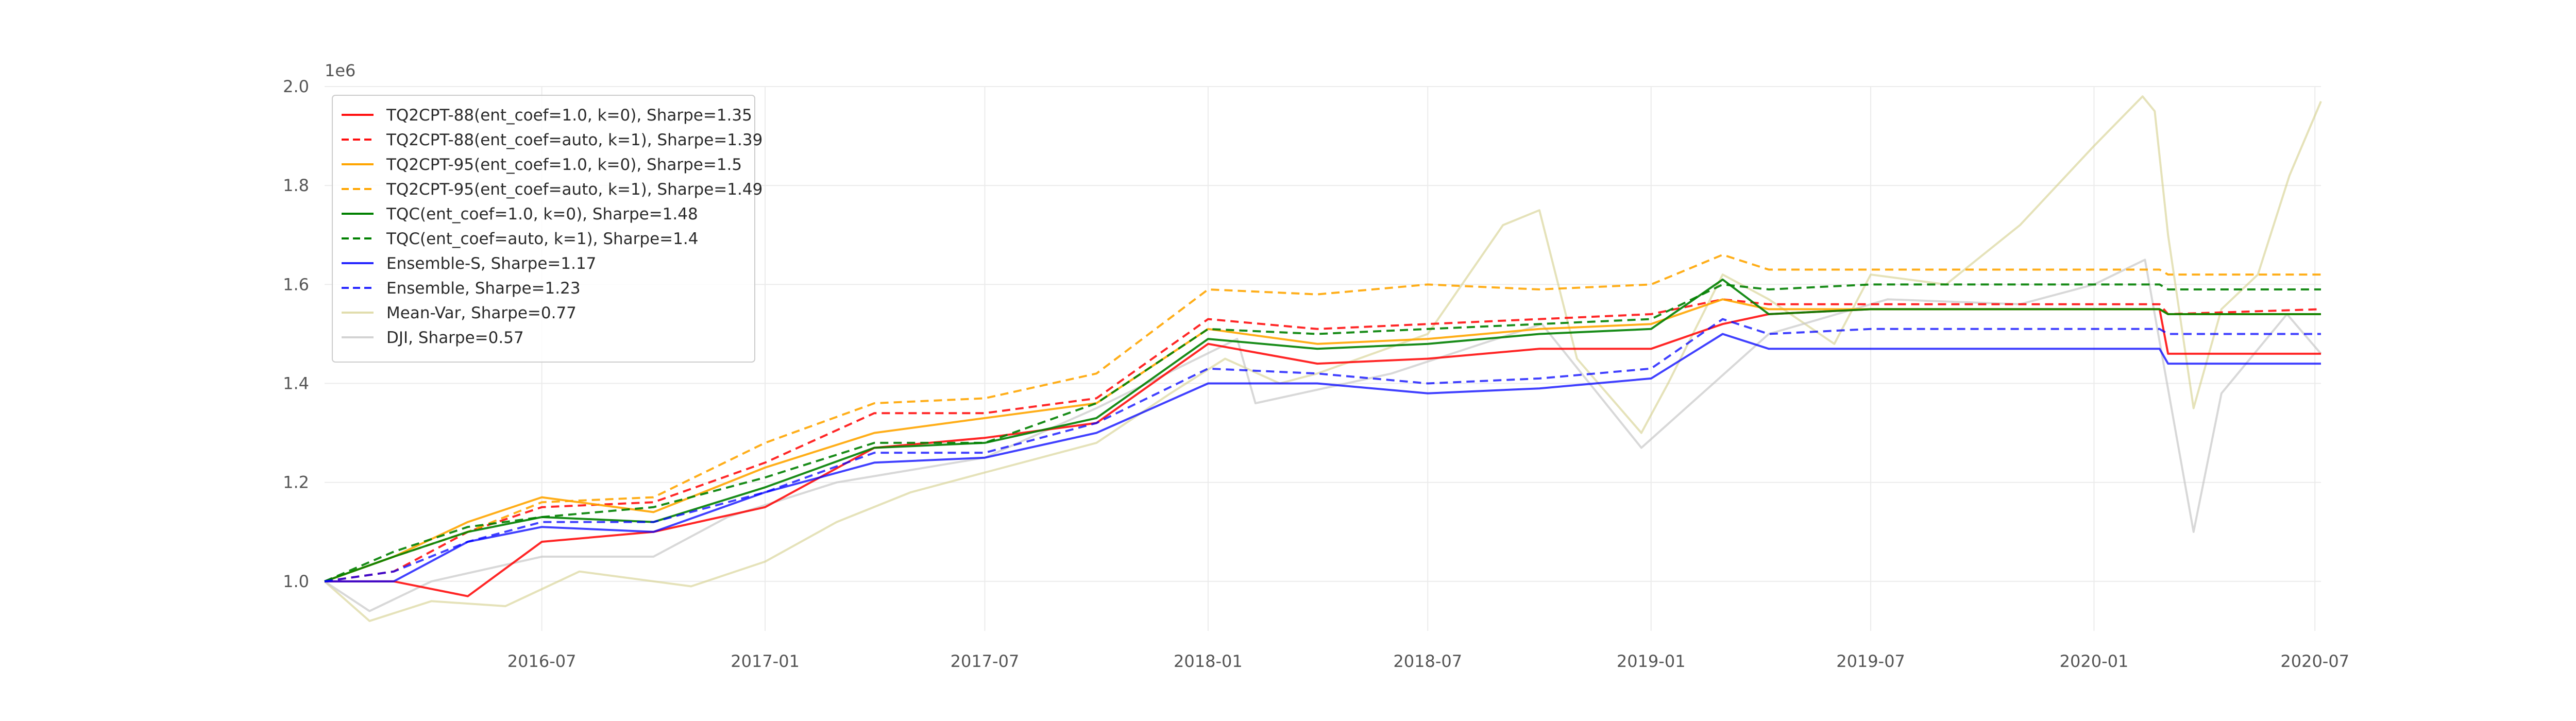  I want to click on y-axis-offset-label: 1e6, so click(340, 70).